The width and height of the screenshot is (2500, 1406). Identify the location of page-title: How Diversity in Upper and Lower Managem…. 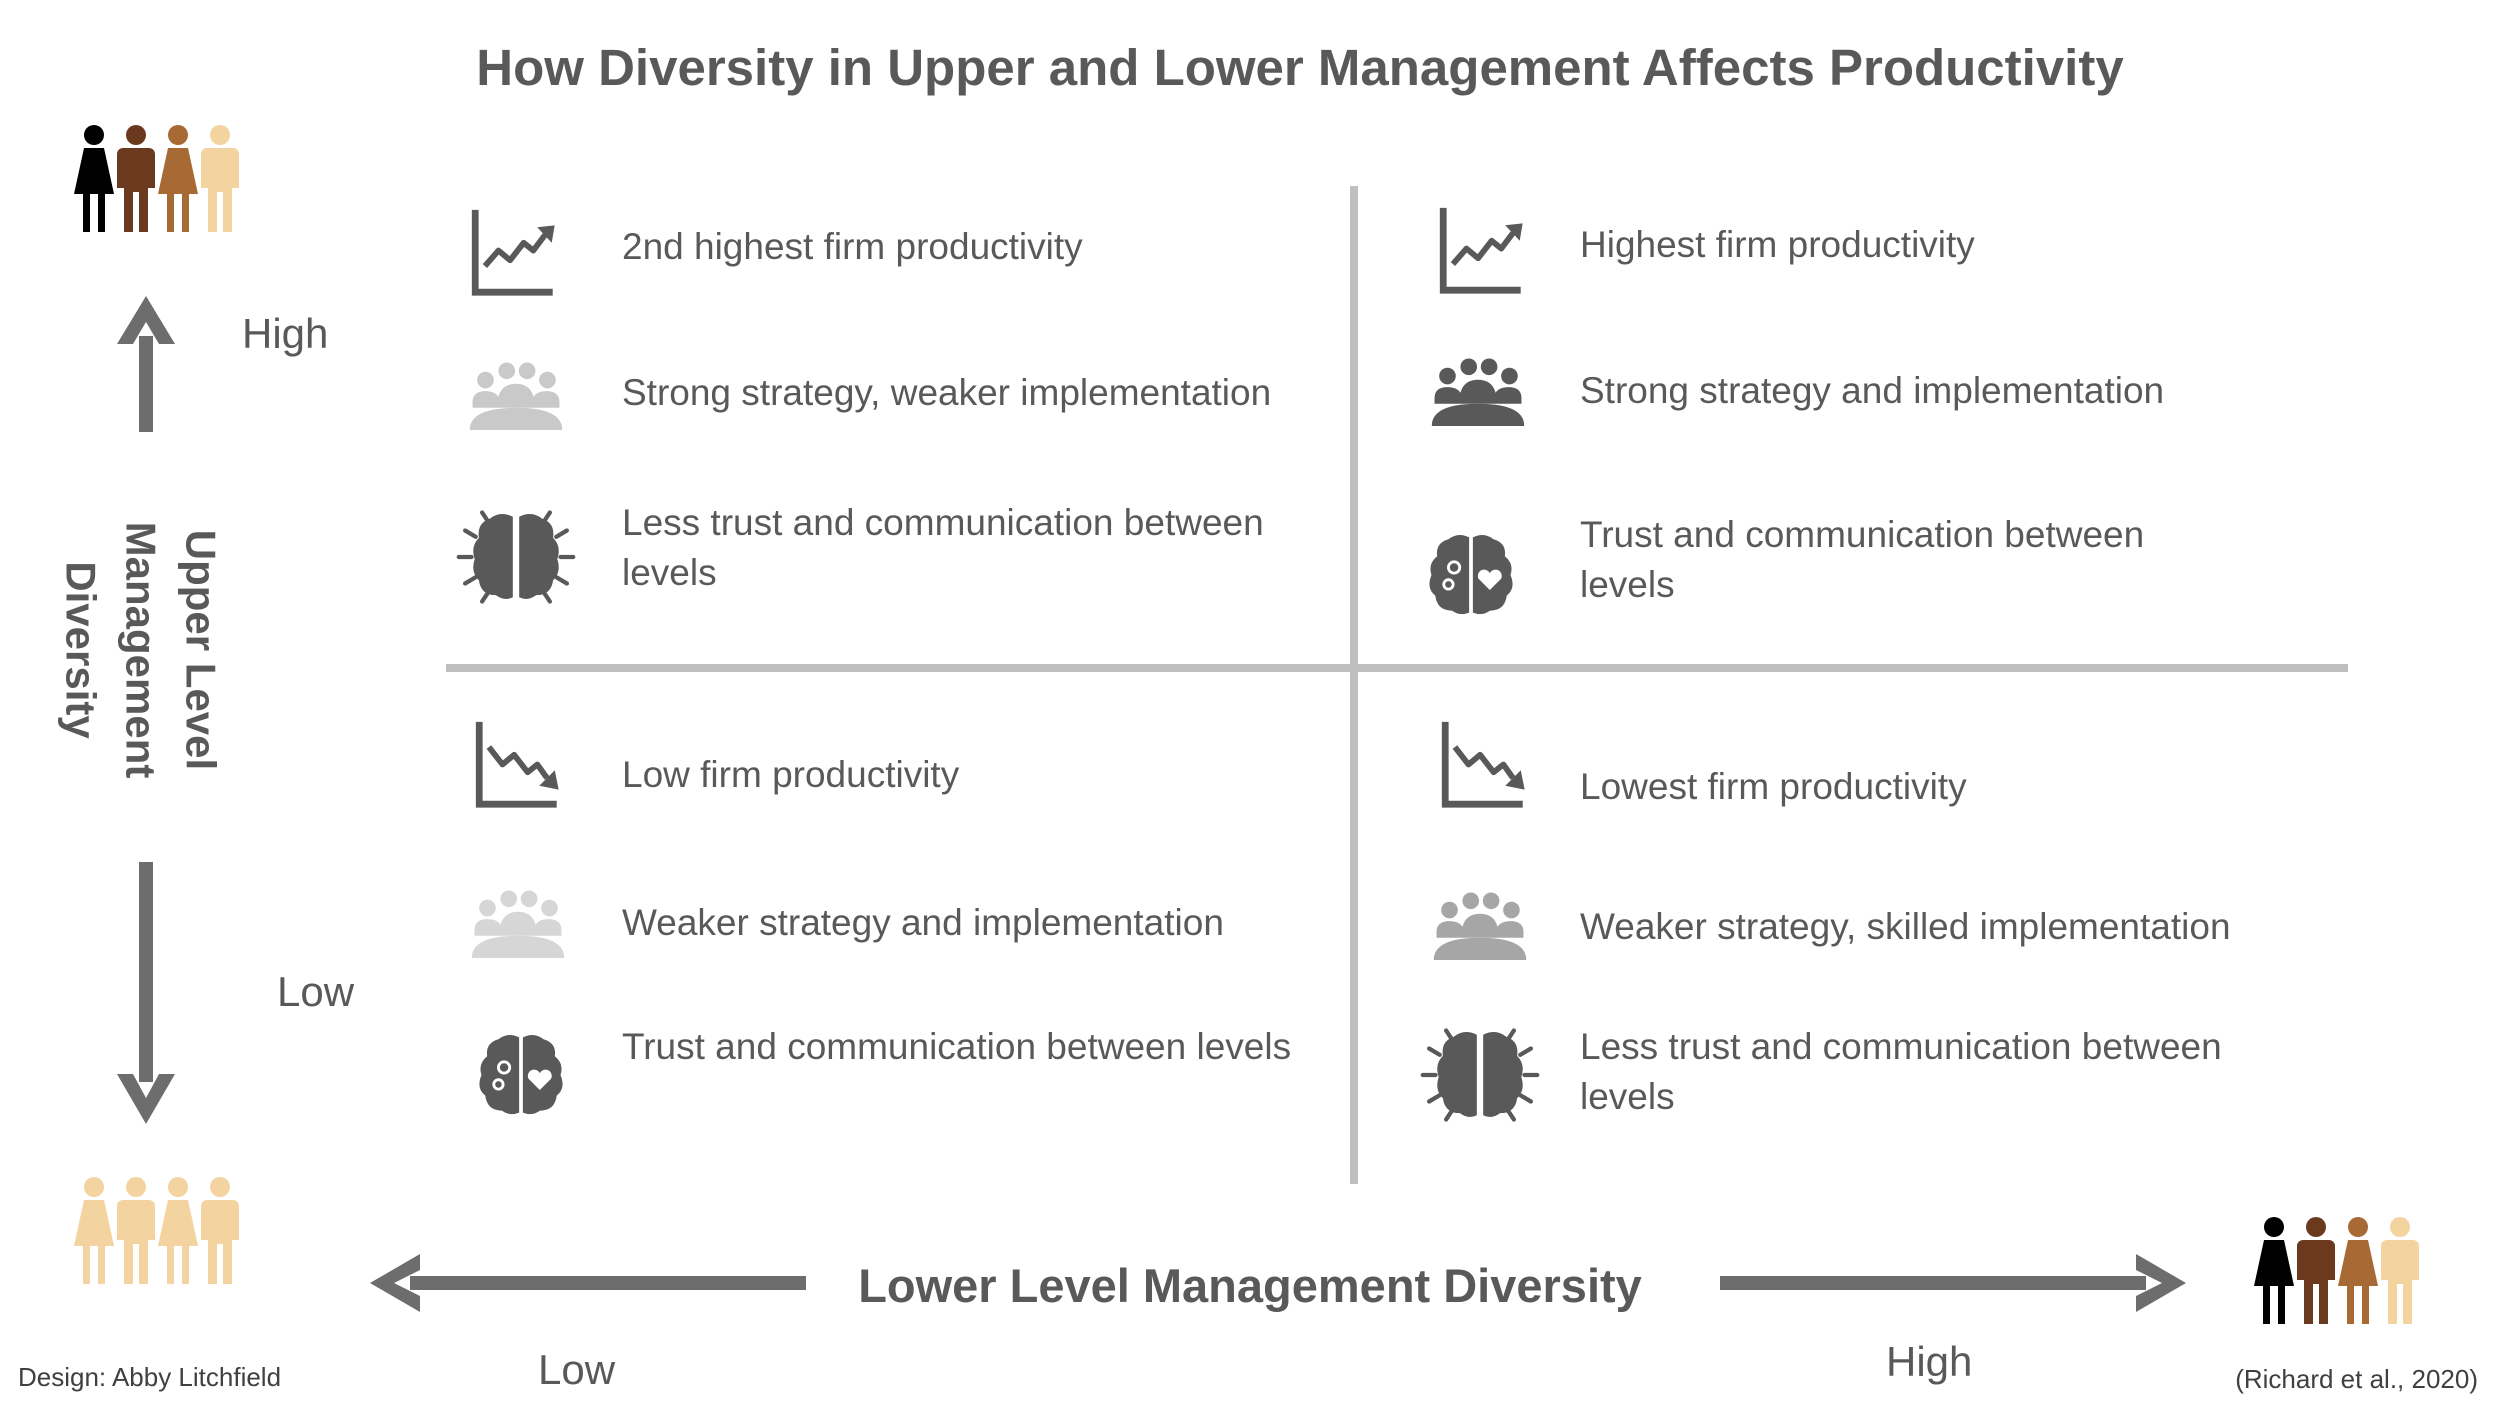
(1300, 67).